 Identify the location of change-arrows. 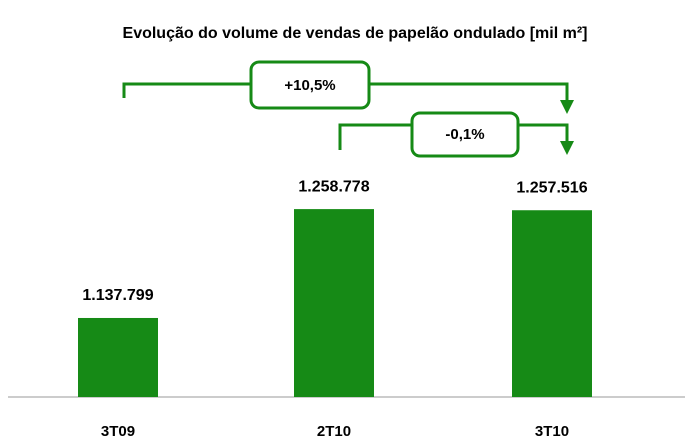
(345, 109).